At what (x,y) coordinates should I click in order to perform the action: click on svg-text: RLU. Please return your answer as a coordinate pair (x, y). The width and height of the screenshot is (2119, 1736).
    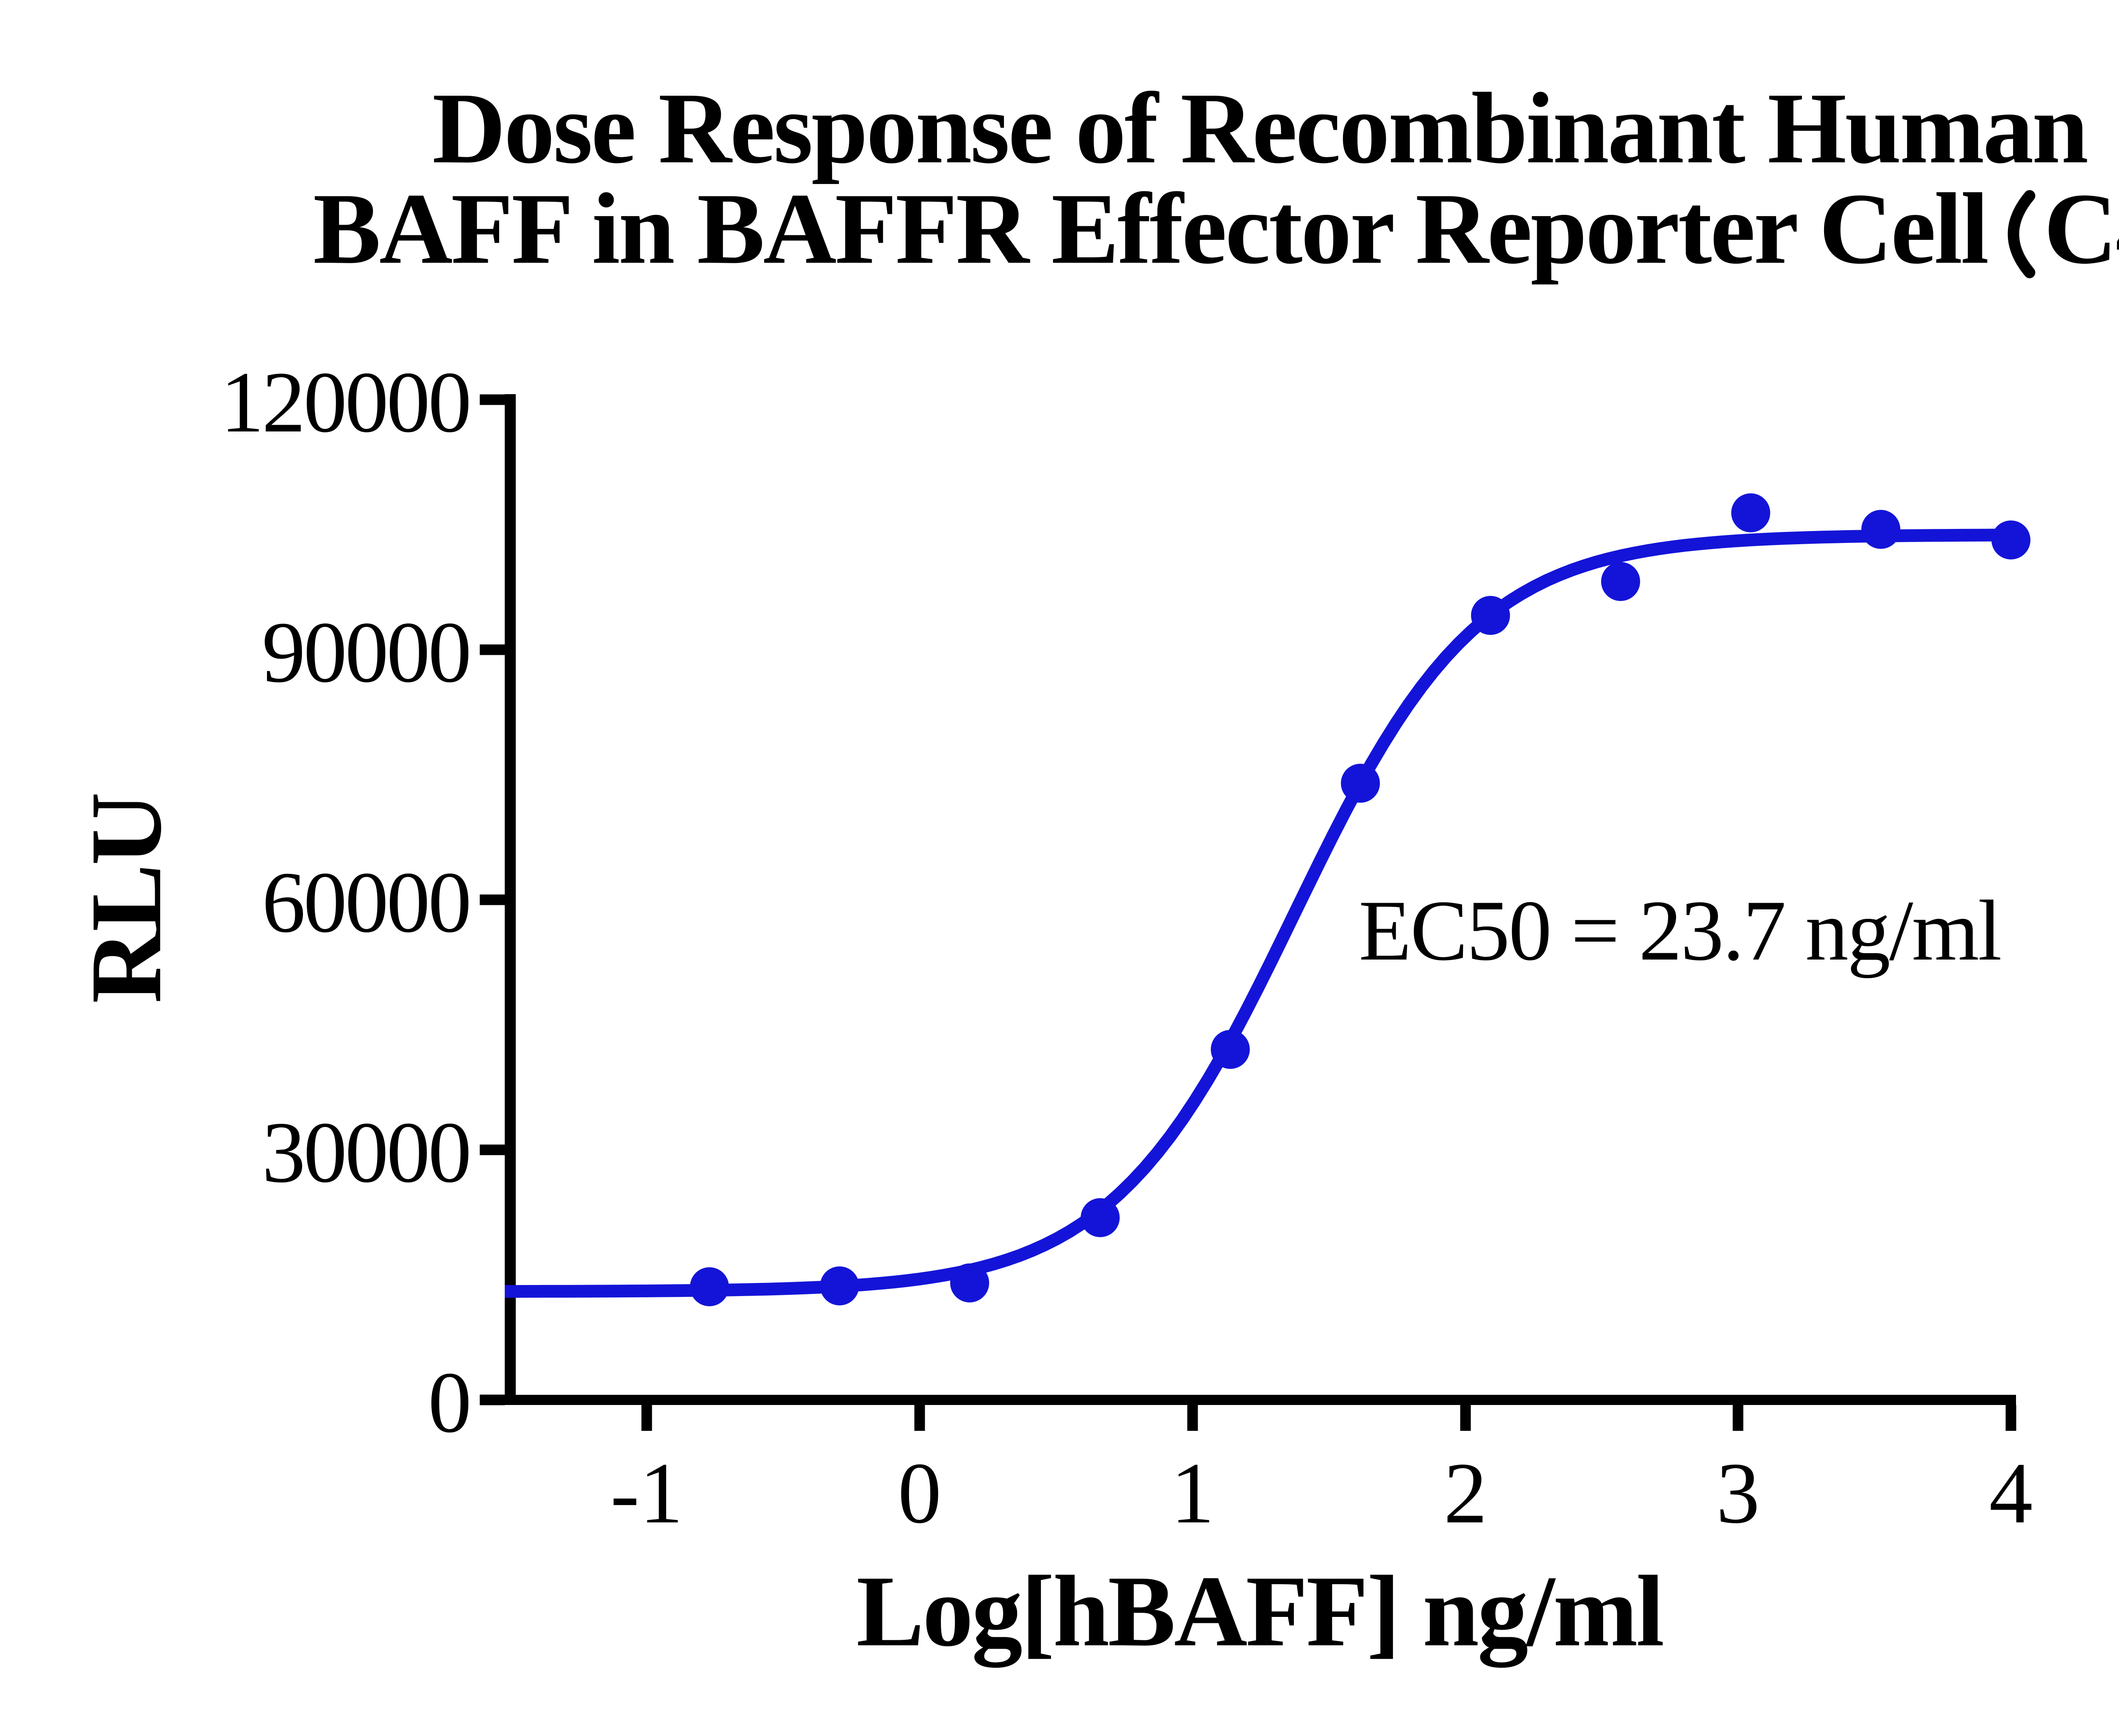
    Looking at the image, I should click on (126, 899).